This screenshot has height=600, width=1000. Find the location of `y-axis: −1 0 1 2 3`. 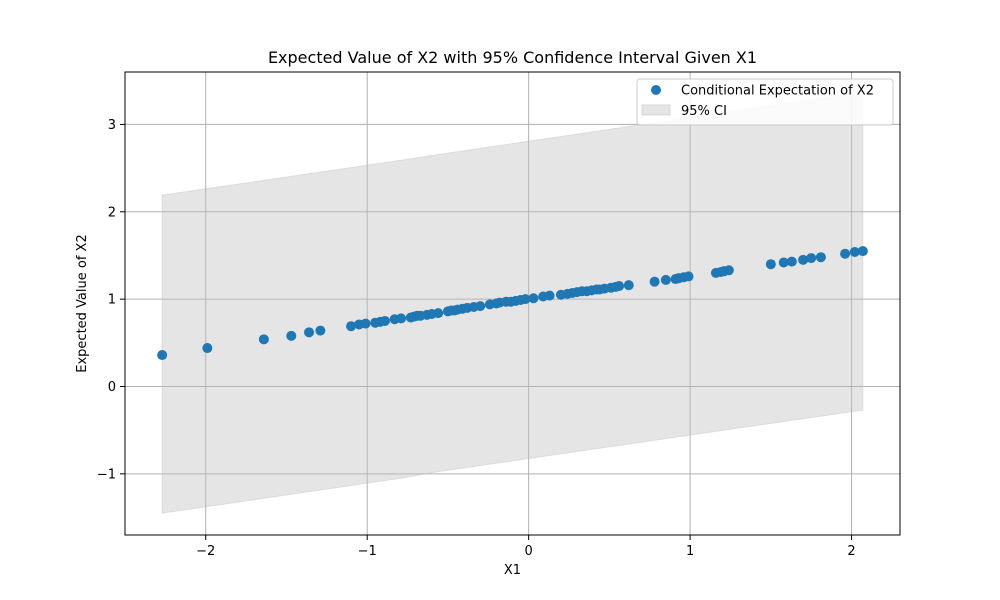

y-axis: −1 0 1 2 3 is located at coordinates (111, 300).